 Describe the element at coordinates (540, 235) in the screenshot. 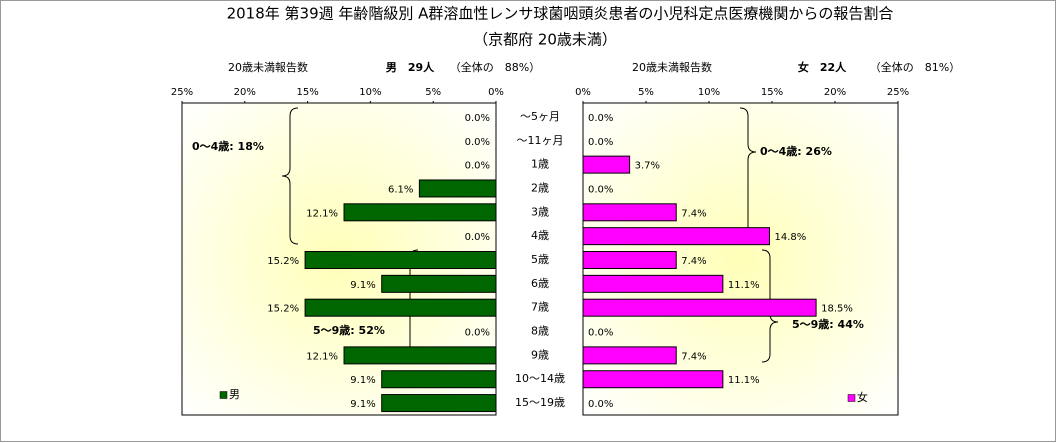

I see `category-label: 4歳` at that location.